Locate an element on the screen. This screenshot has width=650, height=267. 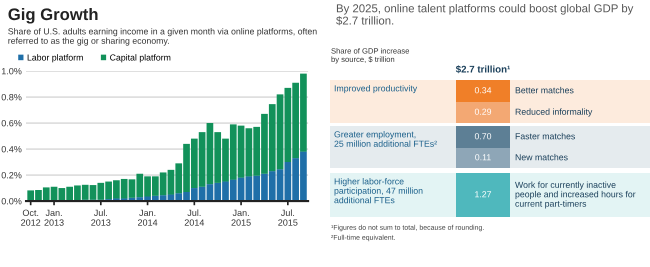
y-tick-label: 0.2% is located at coordinates (12, 175).